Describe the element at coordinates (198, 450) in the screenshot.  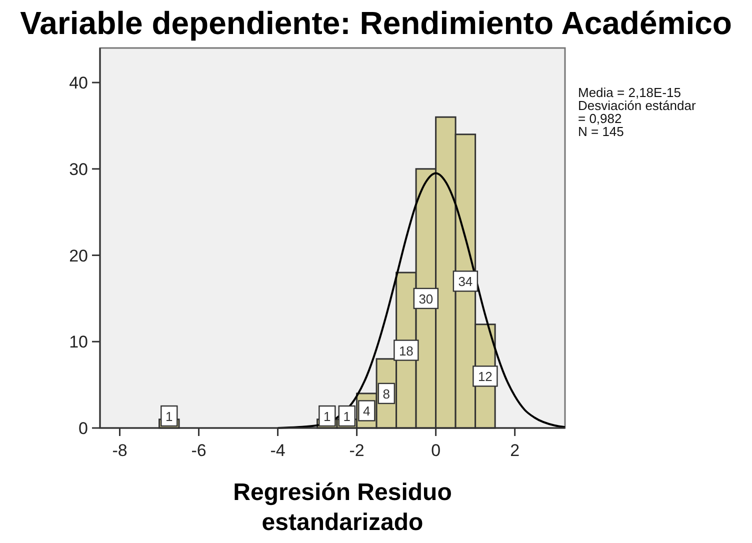
I see `x-tick-label: -6` at that location.